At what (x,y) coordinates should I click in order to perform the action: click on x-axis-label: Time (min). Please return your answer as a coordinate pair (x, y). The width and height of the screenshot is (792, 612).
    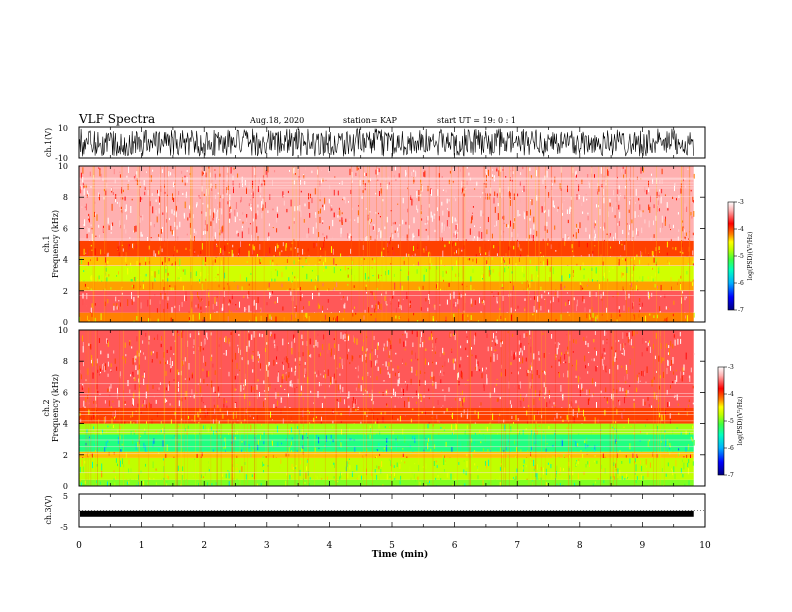
    Looking at the image, I should click on (400, 554).